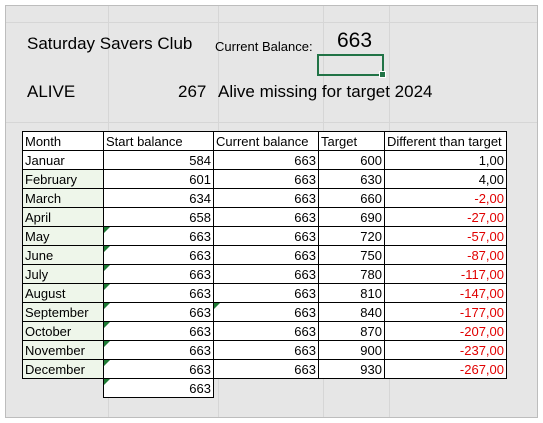  What do you see at coordinates (63, 350) in the screenshot?
I see `month-cell: November` at bounding box center [63, 350].